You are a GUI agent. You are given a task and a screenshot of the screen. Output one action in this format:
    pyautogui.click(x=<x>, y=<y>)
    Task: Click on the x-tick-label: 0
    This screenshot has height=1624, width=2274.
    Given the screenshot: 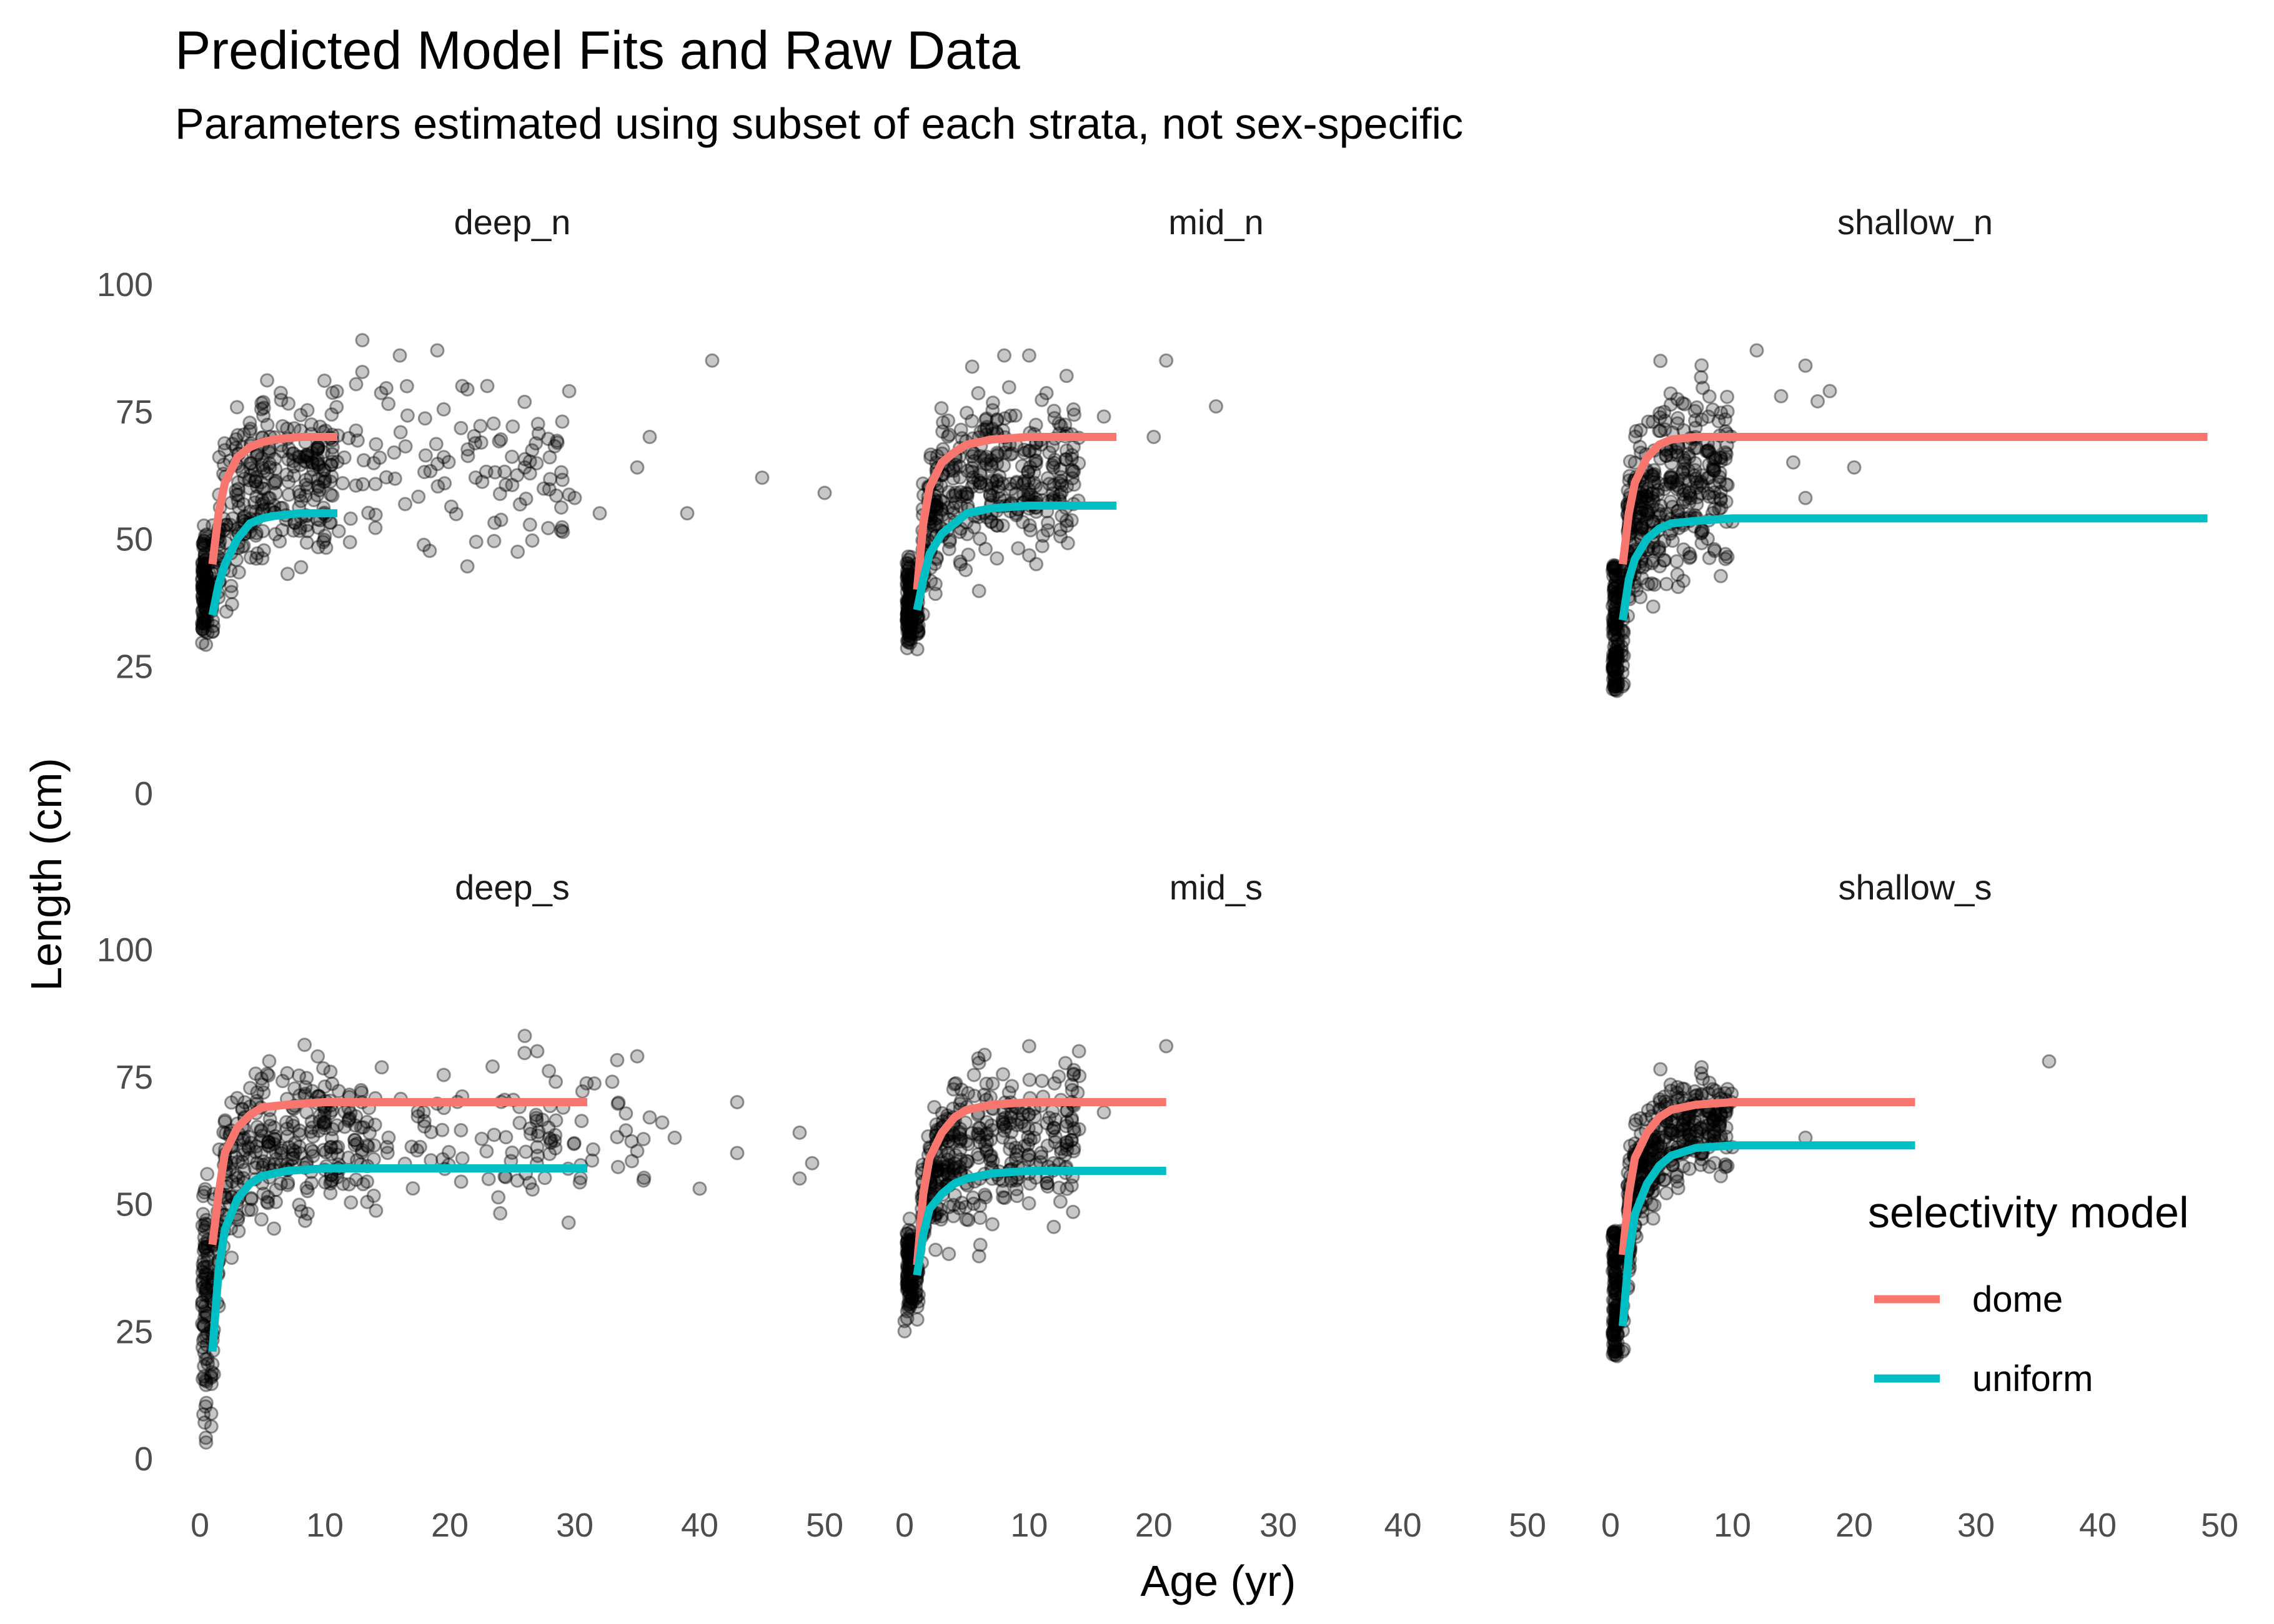 What is the action you would take?
    pyautogui.click(x=200, y=1525)
    